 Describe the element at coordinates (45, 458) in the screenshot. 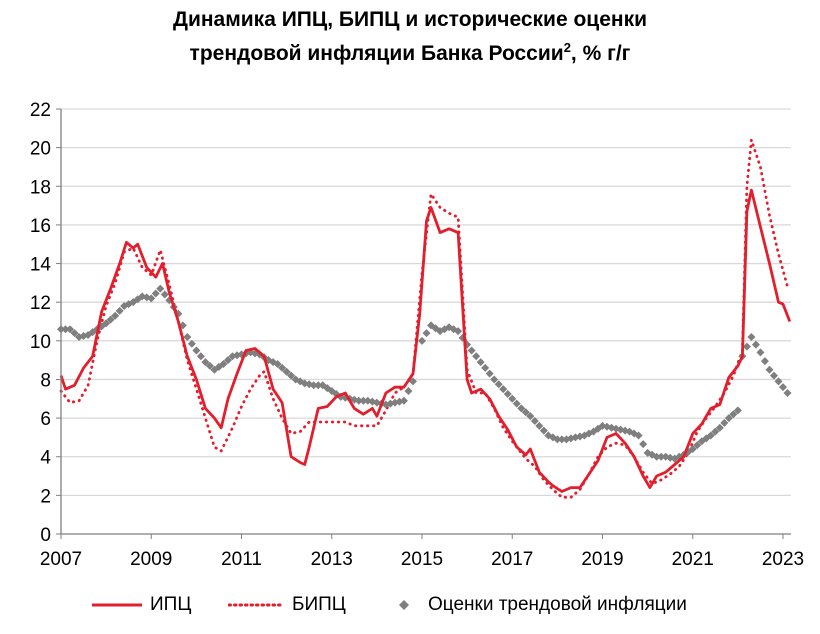

I see `y-tick-label: 4` at that location.